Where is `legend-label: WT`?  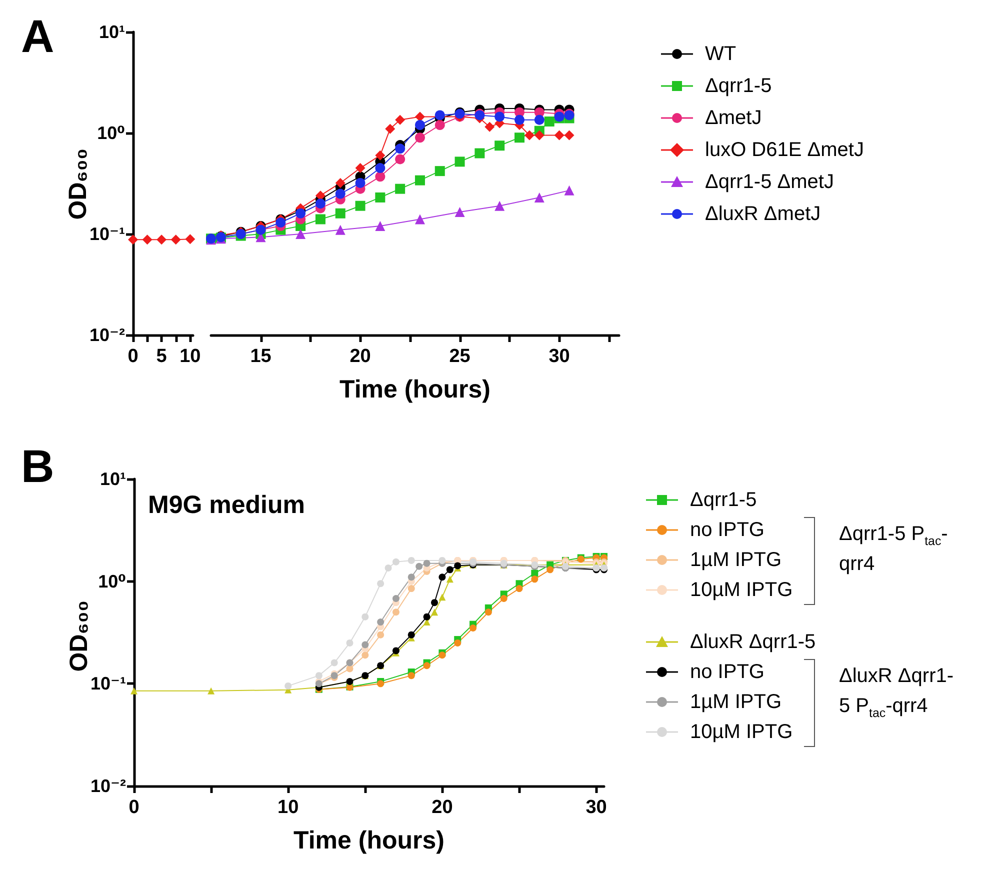
legend-label: WT is located at coordinates (720, 54).